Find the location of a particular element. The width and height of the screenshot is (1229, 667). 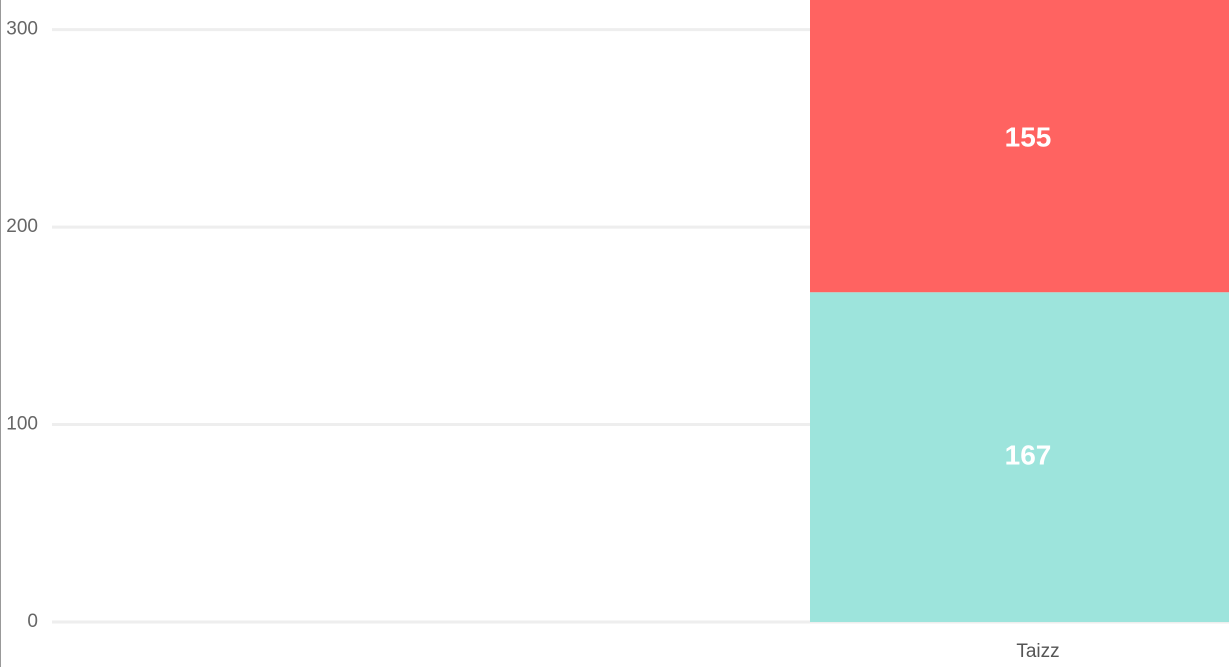

bar-segment is located at coordinates (1019, 146).